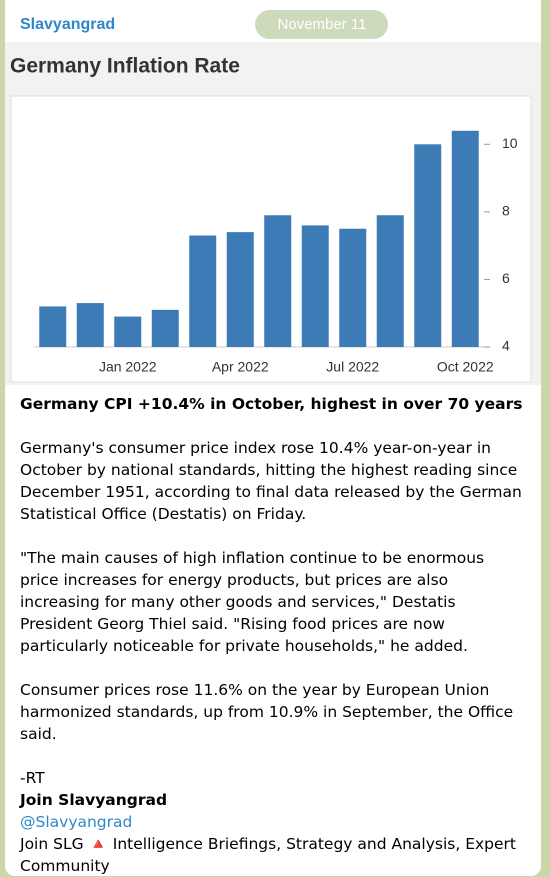 The image size is (550, 877). What do you see at coordinates (506, 346) in the screenshot?
I see `y-tick-label: 4` at bounding box center [506, 346].